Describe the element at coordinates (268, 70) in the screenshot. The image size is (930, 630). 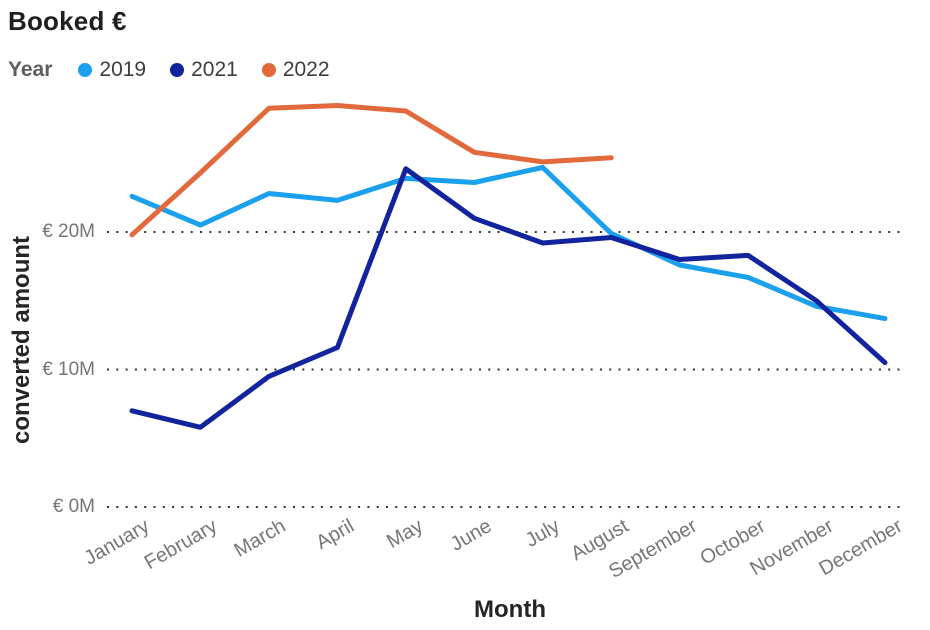
I see `legend-dot-2022` at that location.